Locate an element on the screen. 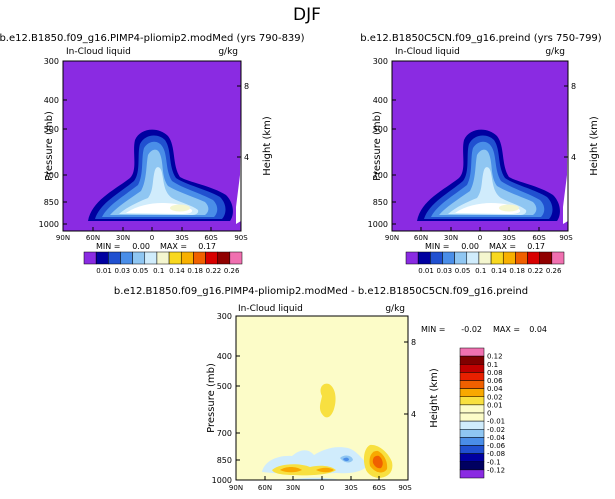  colorbar-label: -0.08 is located at coordinates (496, 454).